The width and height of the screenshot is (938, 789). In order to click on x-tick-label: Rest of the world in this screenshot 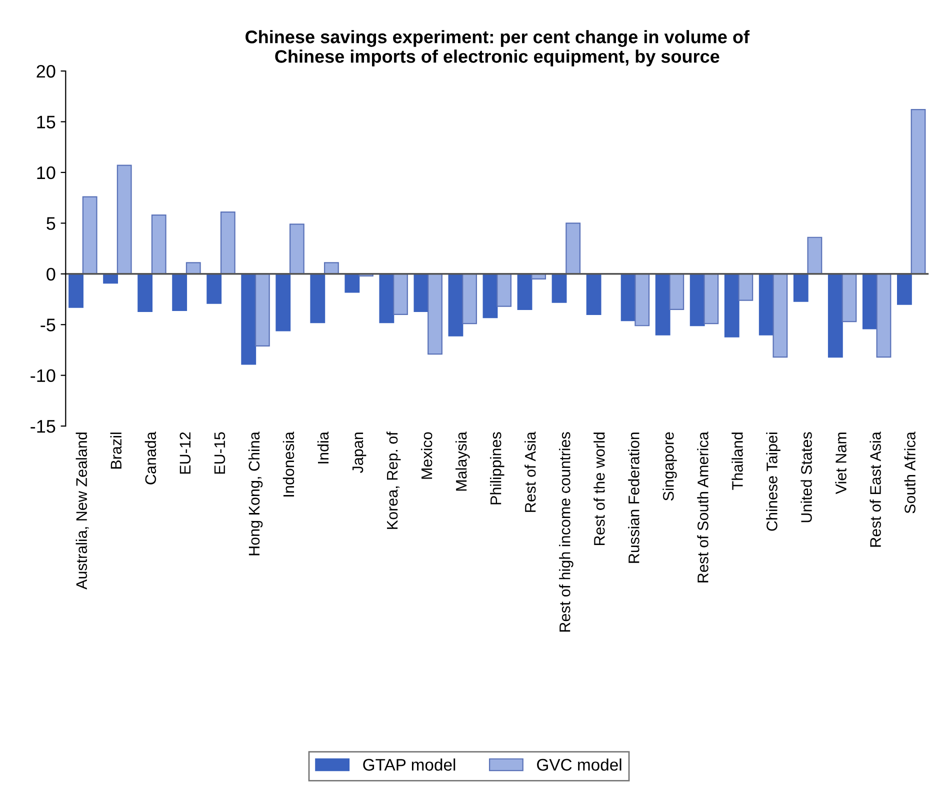, I will do `click(599, 488)`.